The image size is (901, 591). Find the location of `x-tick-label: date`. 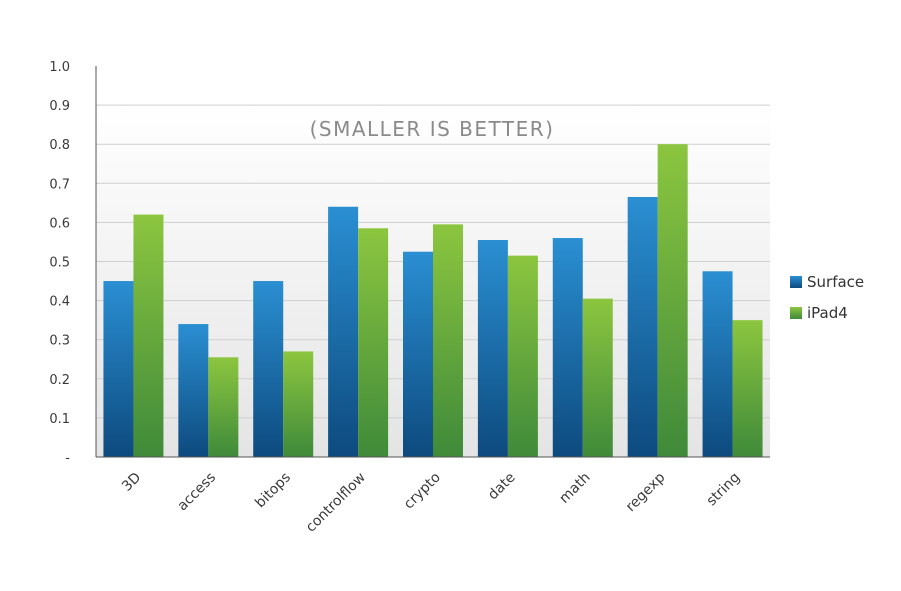

x-tick-label: date is located at coordinates (502, 487).